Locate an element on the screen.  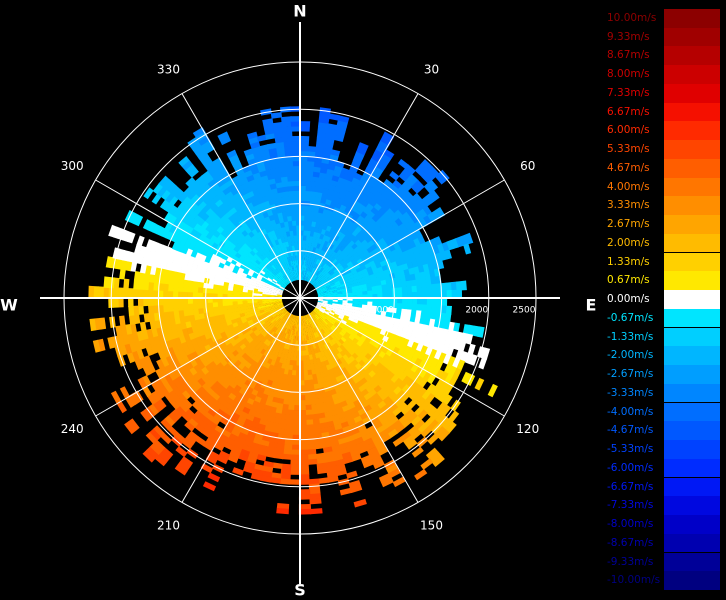
colorbar-label: -8.67m/s is located at coordinates (630, 542).